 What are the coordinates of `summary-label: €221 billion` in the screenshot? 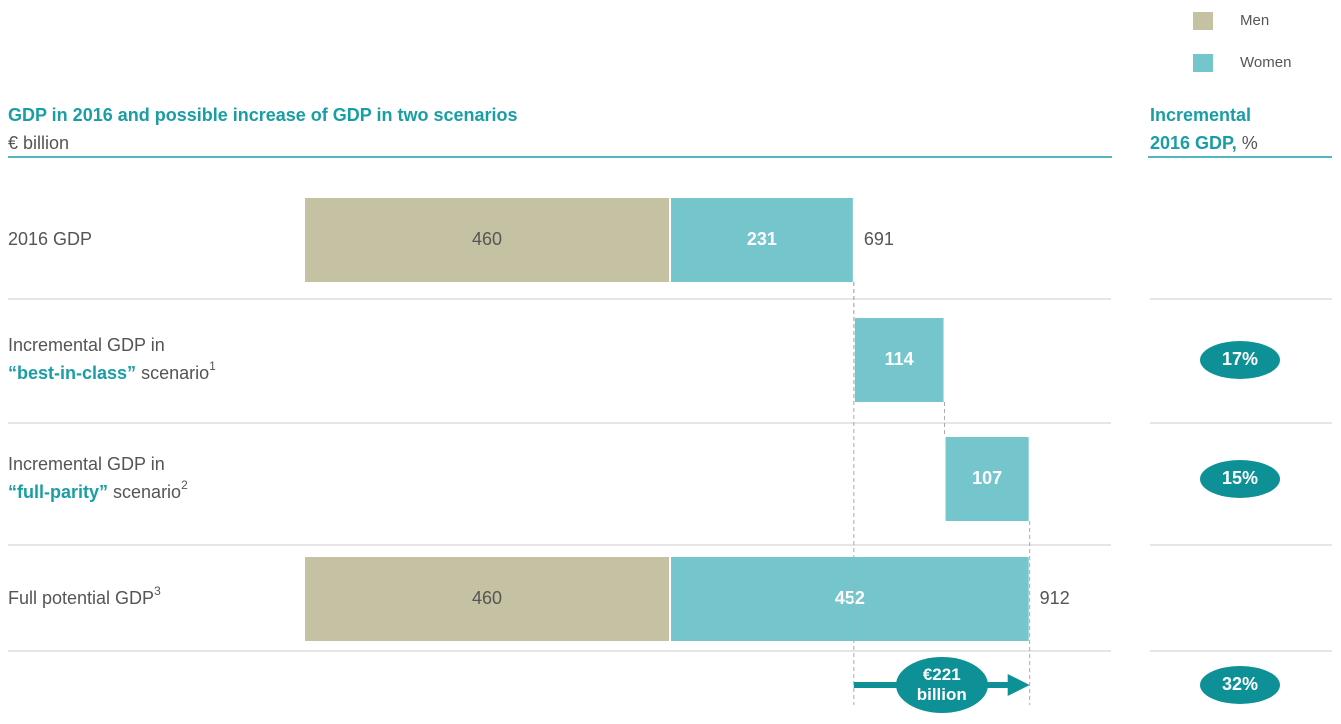 It's located at (941, 685).